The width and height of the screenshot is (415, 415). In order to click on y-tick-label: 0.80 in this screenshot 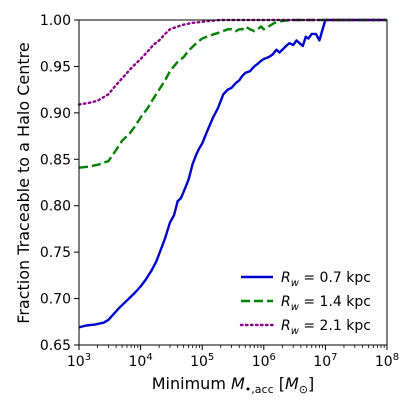, I will do `click(55, 207)`.